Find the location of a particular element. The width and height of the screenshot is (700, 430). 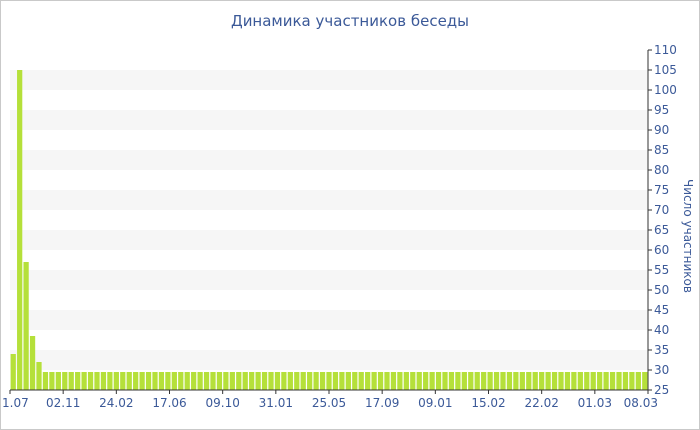

x-tick-label: 17.06 is located at coordinates (169, 403).